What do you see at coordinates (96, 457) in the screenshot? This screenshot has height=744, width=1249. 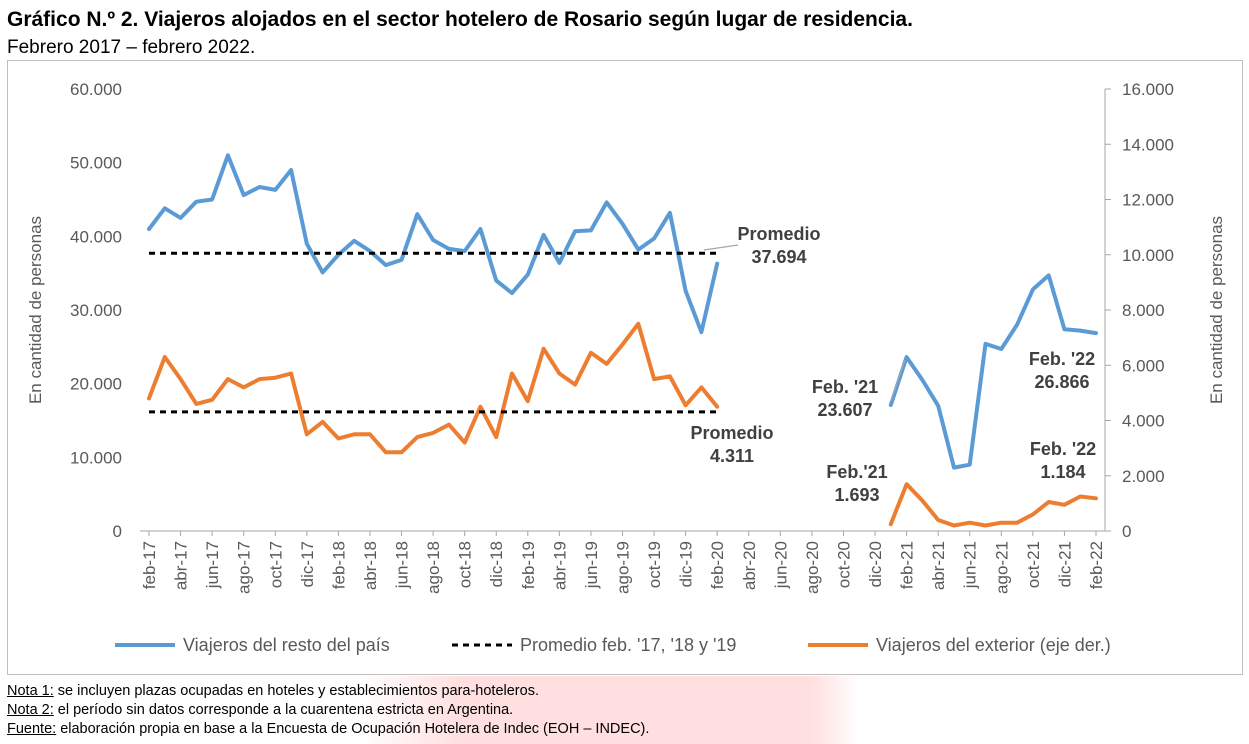 I see `left-tick-label: 10.000` at bounding box center [96, 457].